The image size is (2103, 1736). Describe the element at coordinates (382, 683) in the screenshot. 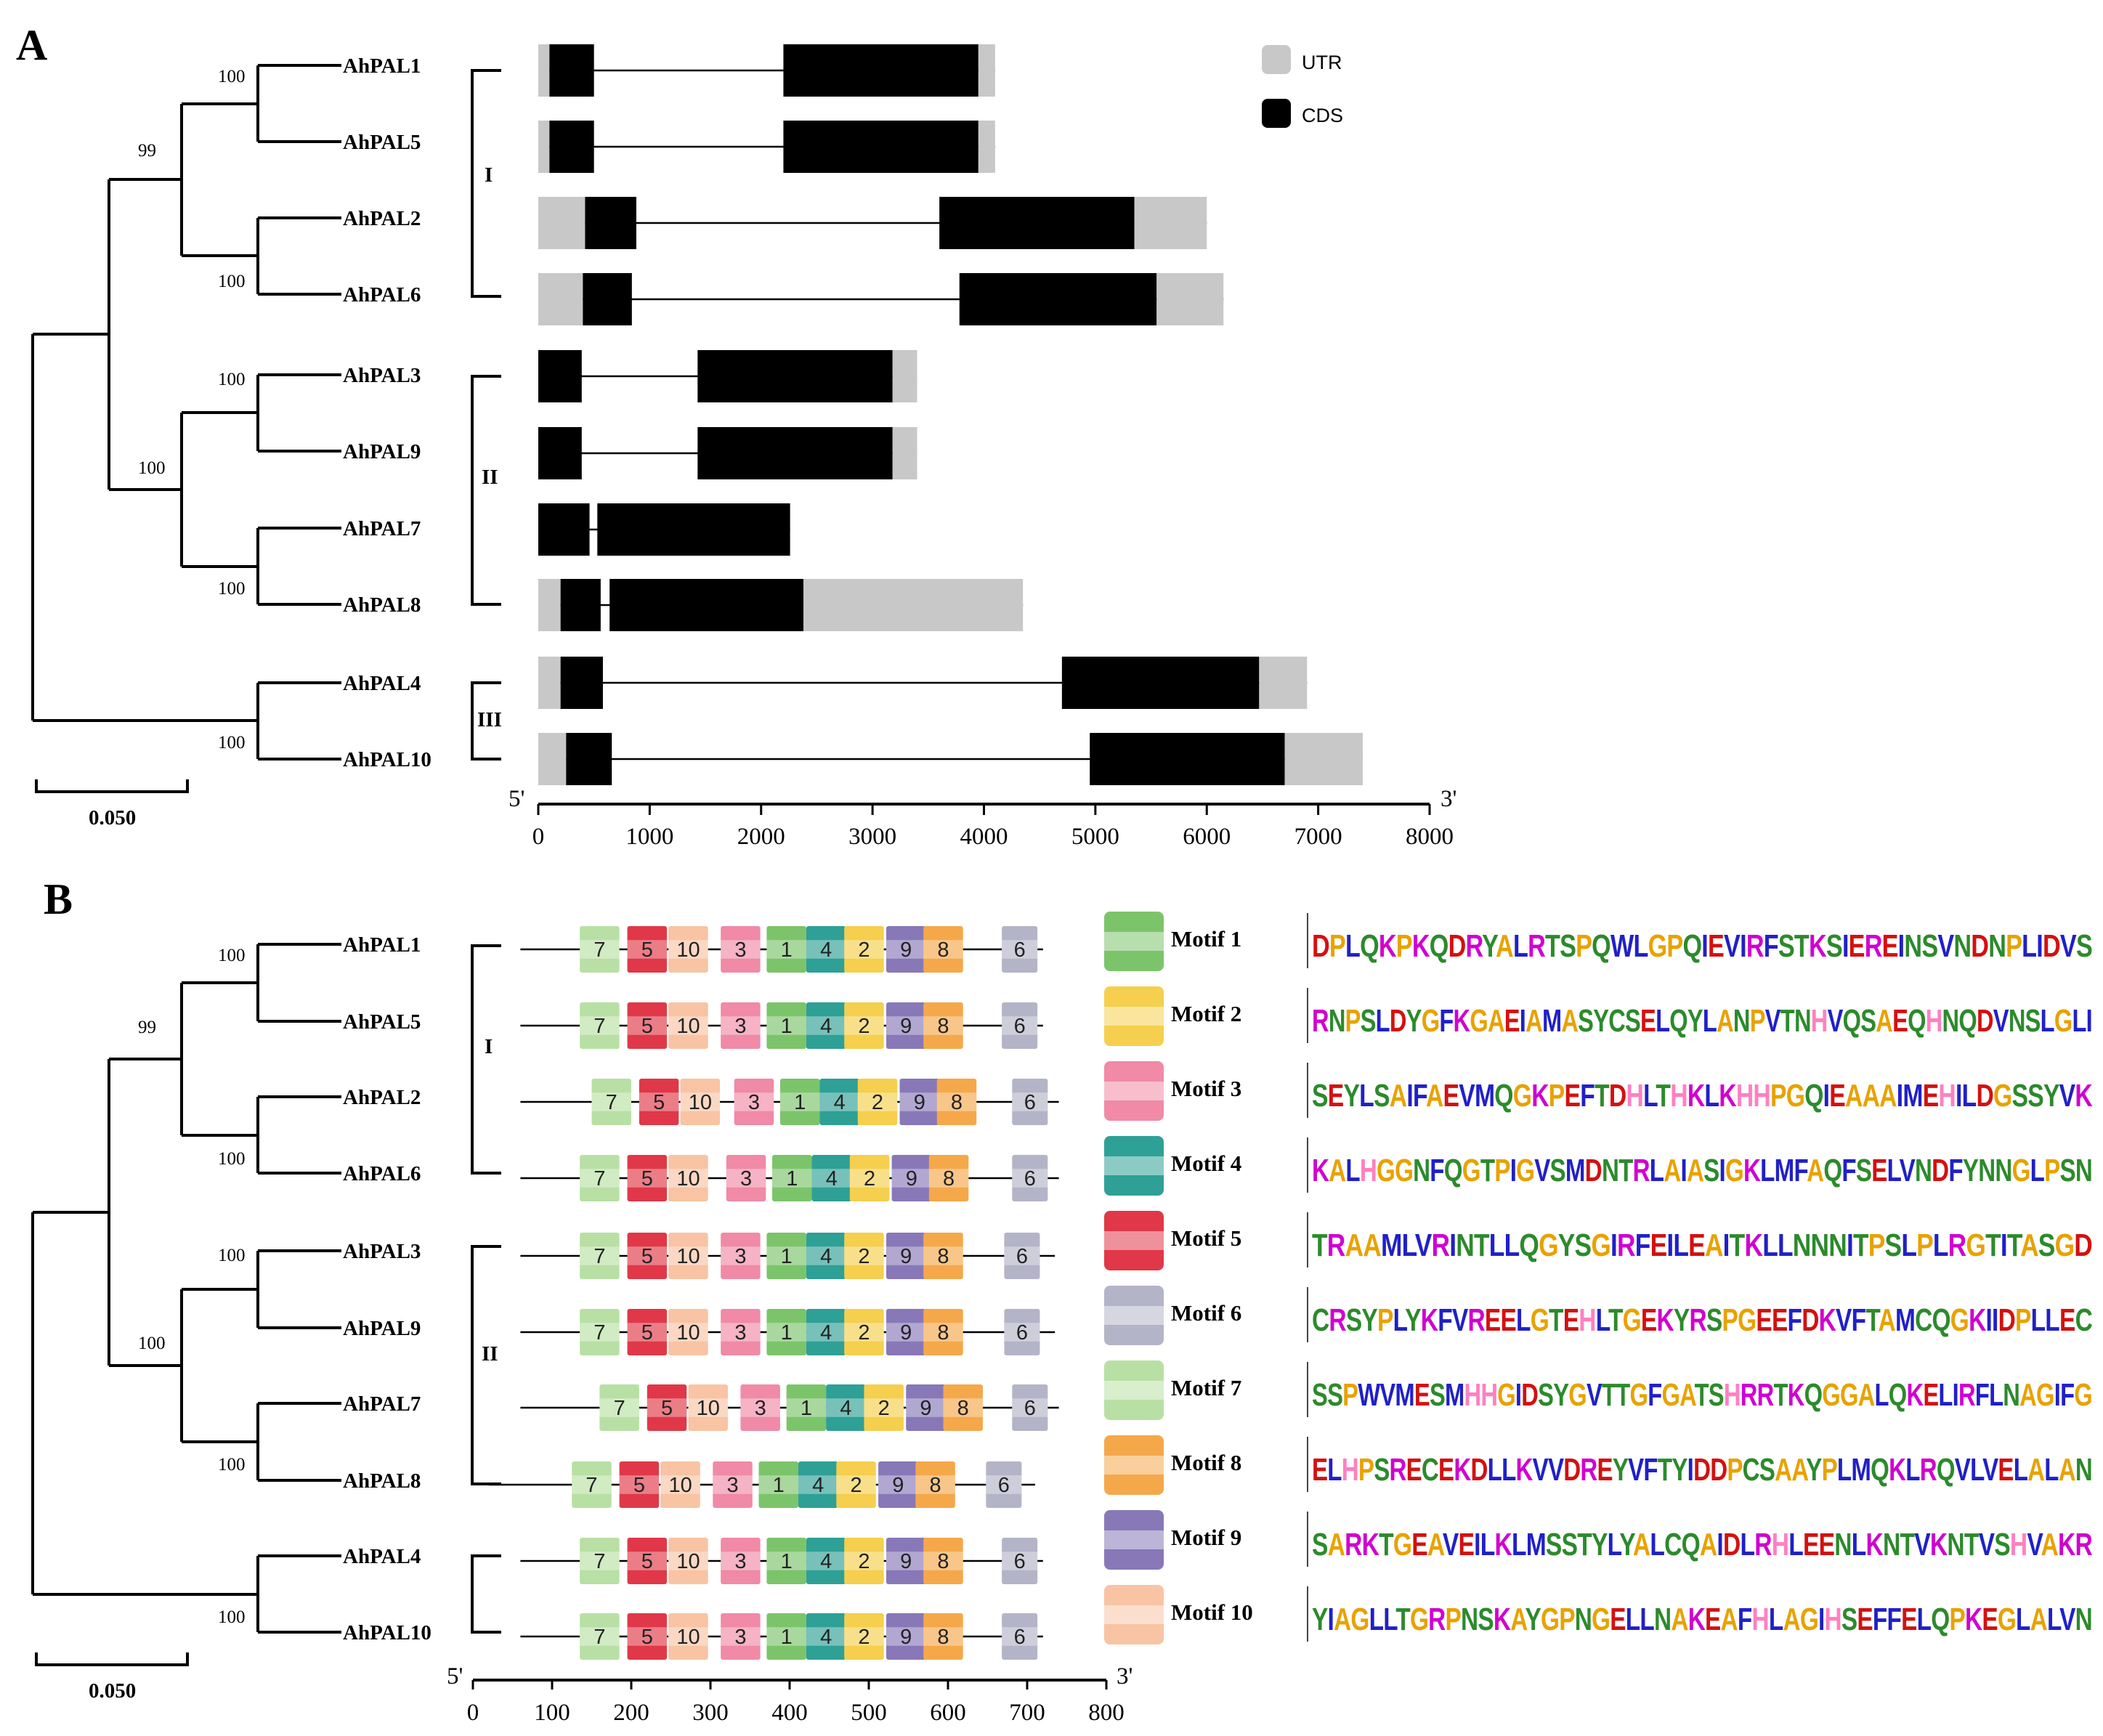

I see `gene-label: AhPAL4` at that location.